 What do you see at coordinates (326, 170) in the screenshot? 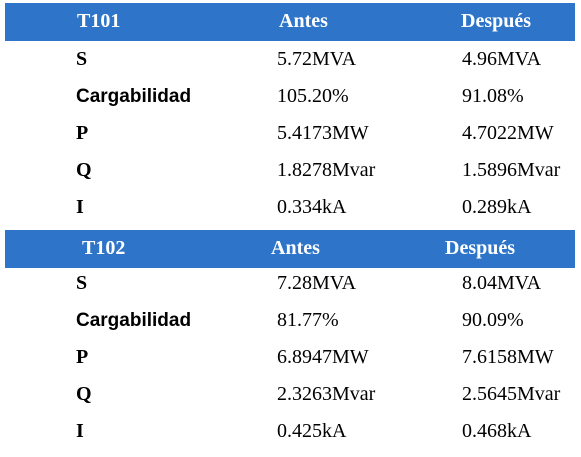
I see `value-before: 1.8278Mvar` at bounding box center [326, 170].